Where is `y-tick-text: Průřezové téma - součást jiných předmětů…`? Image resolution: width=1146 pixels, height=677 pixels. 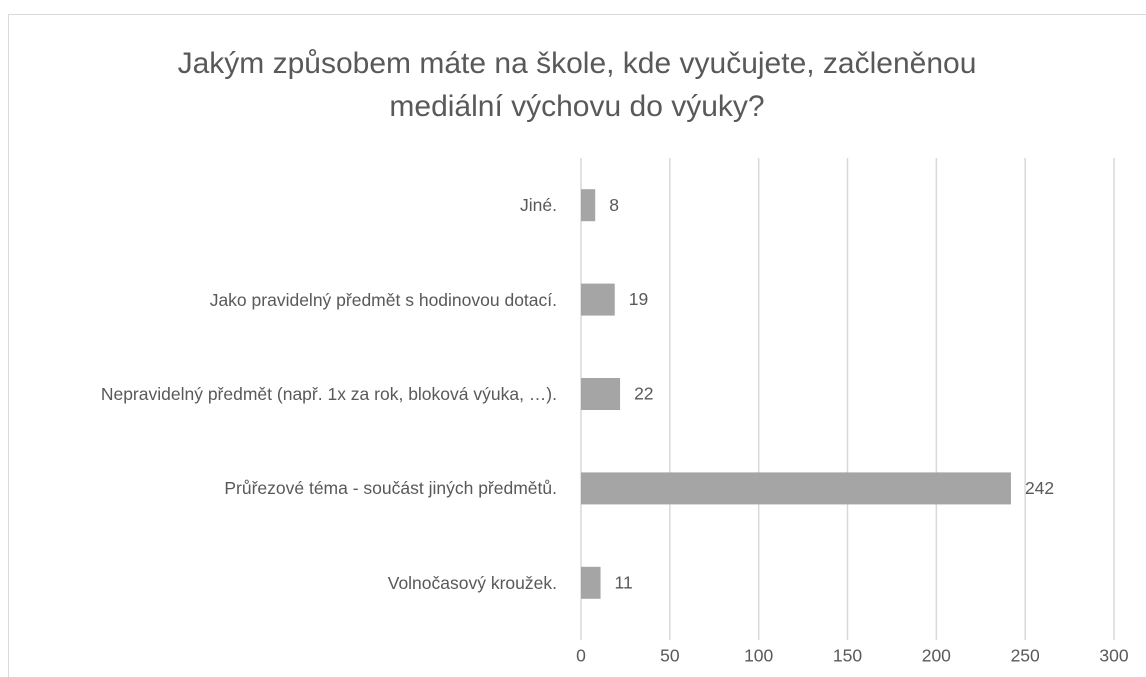
y-tick-text: Průřezové téma - součást jiných předmětů… is located at coordinates (390, 488).